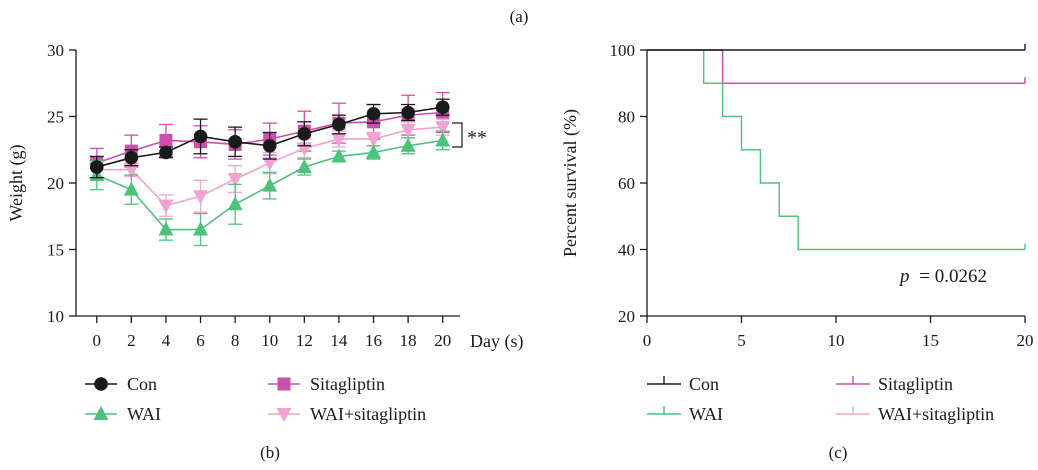 This screenshot has height=470, width=1038. What do you see at coordinates (55, 316) in the screenshot?
I see `y-tick-label: 10` at bounding box center [55, 316].